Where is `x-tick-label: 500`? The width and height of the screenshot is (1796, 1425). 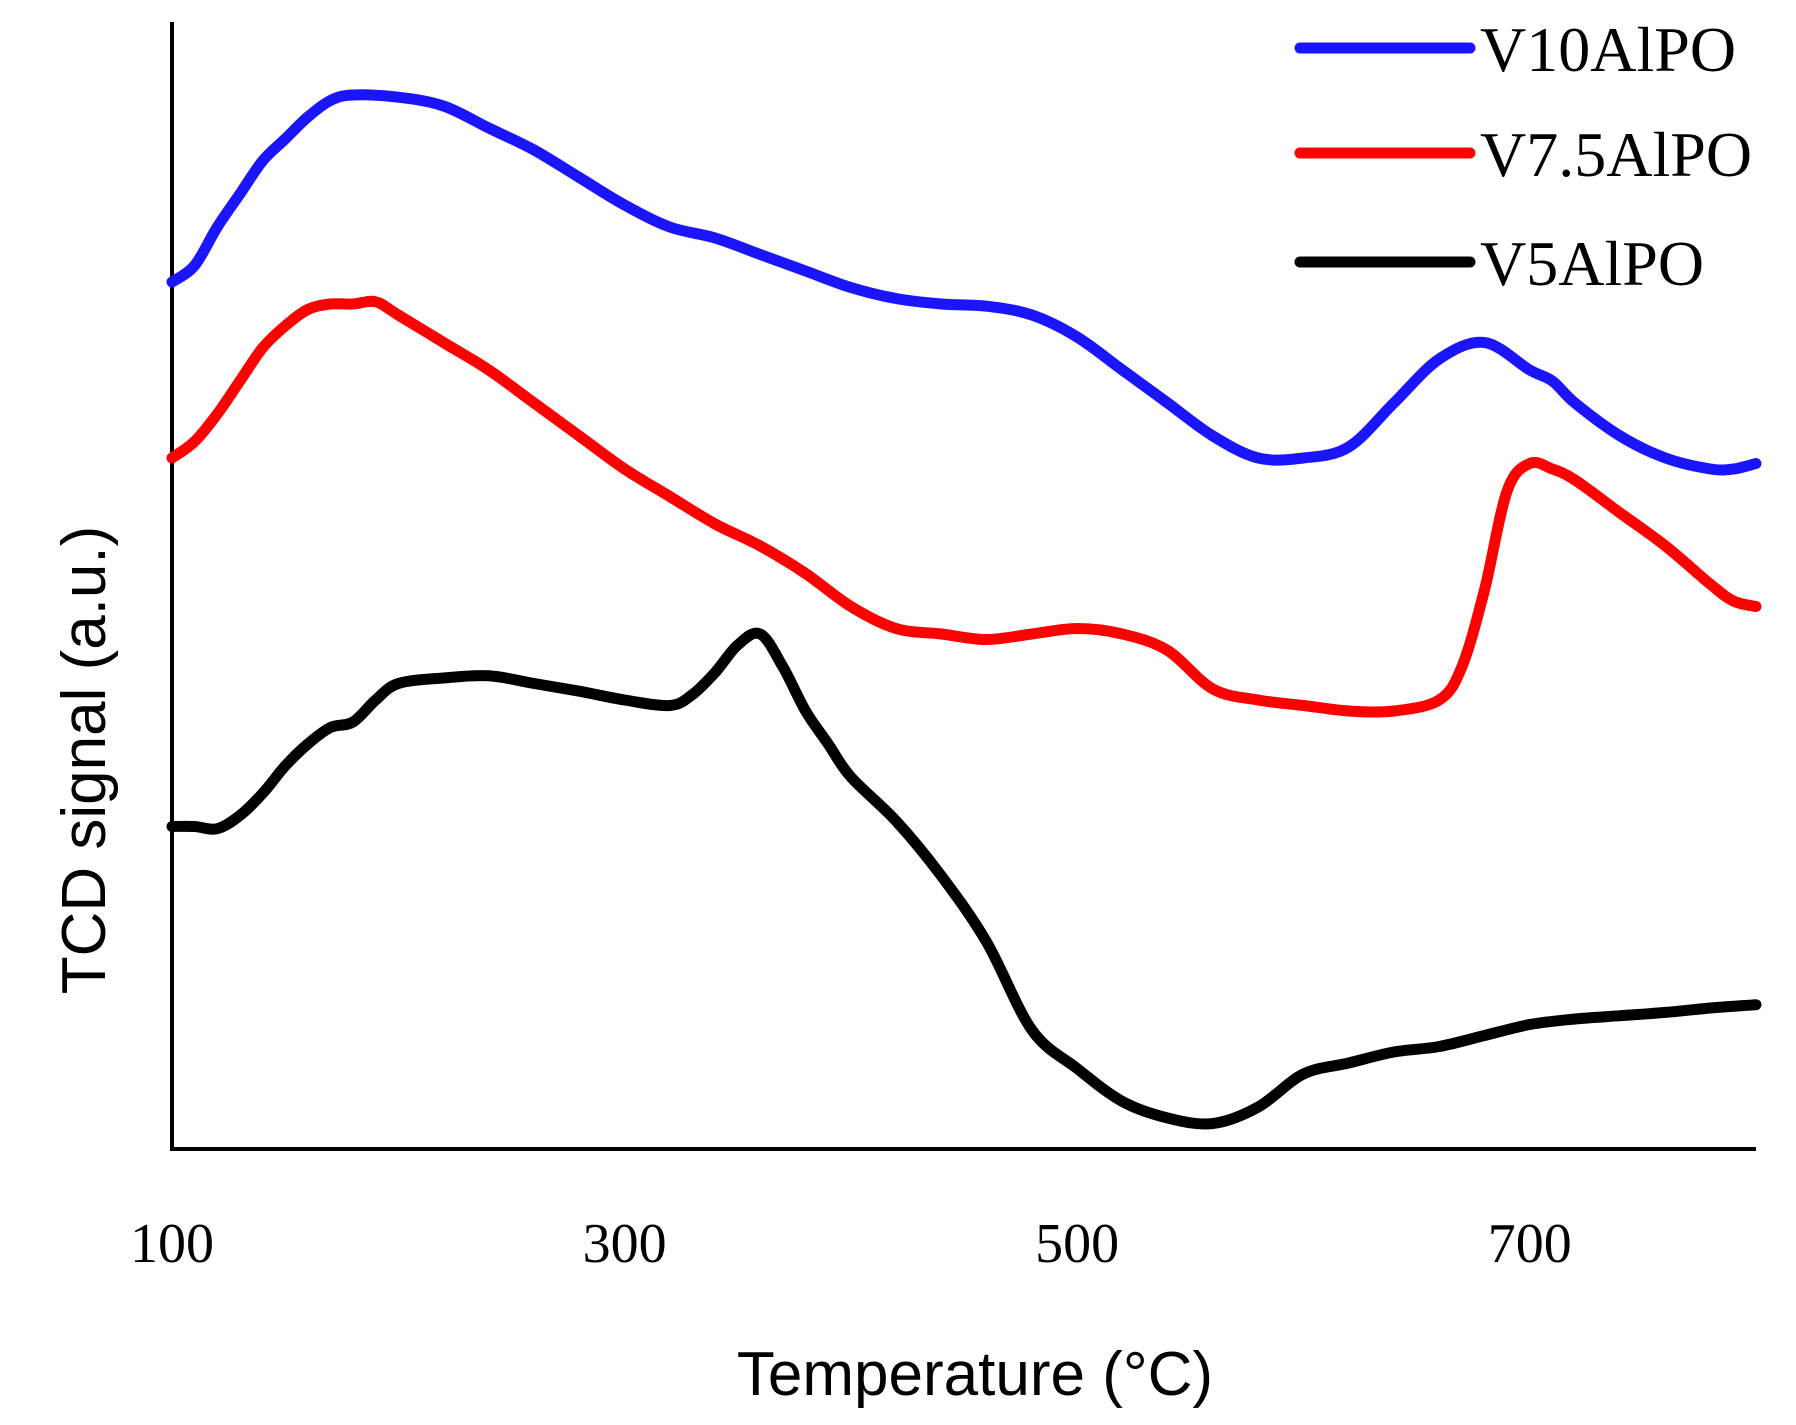 x-tick-label: 500 is located at coordinates (1077, 1244).